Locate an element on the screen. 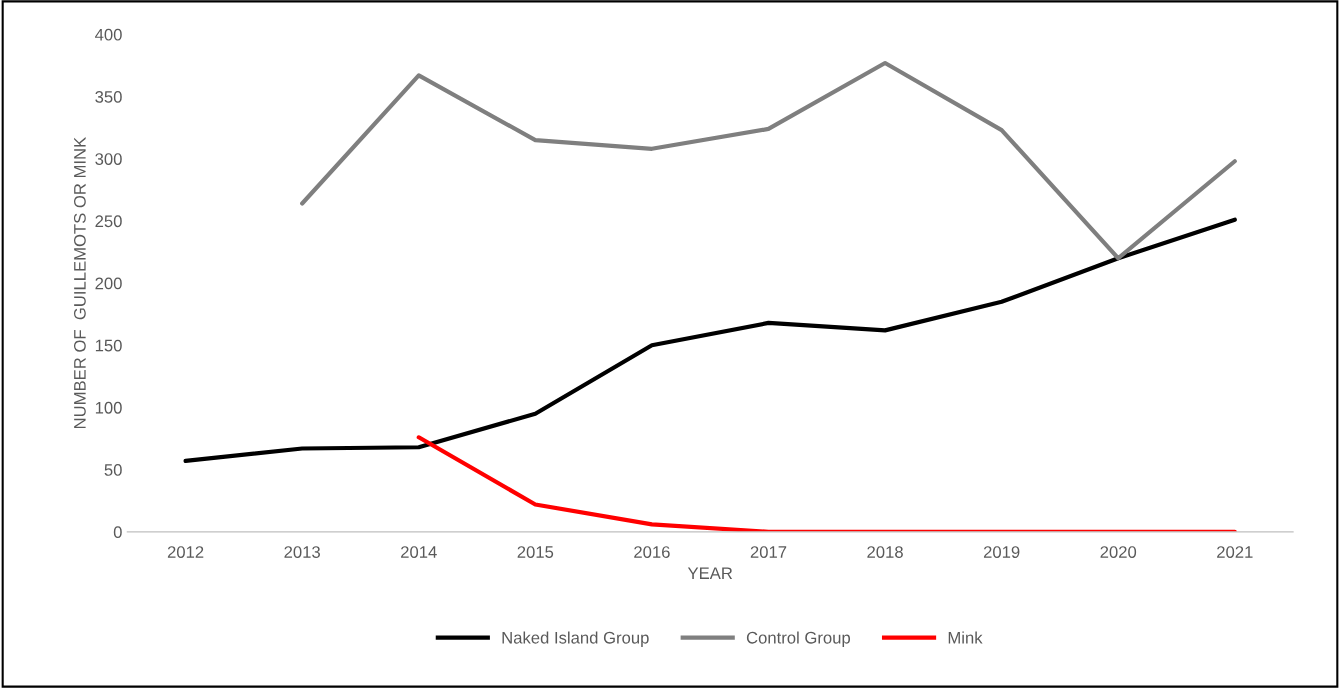 The width and height of the screenshot is (1340, 688). y-axis-title: NUMBER OF GUILLEMOTS OR MINK is located at coordinates (79, 282).